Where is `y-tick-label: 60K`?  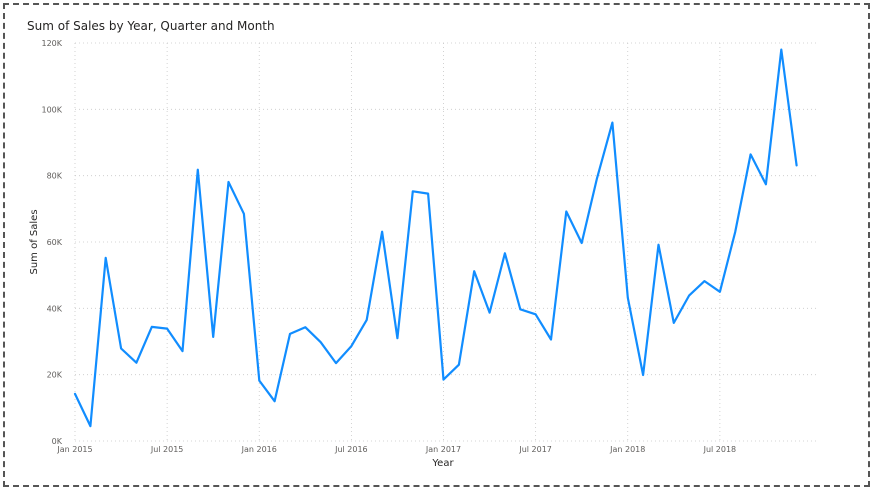 y-tick-label: 60K is located at coordinates (55, 242).